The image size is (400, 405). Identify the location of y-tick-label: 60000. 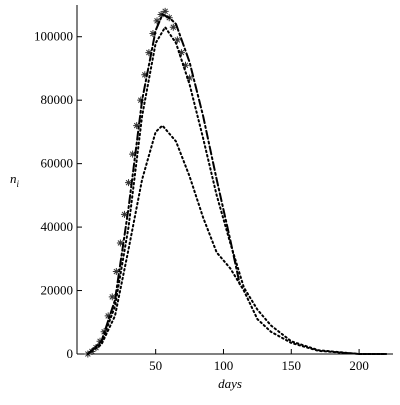
(57, 163).